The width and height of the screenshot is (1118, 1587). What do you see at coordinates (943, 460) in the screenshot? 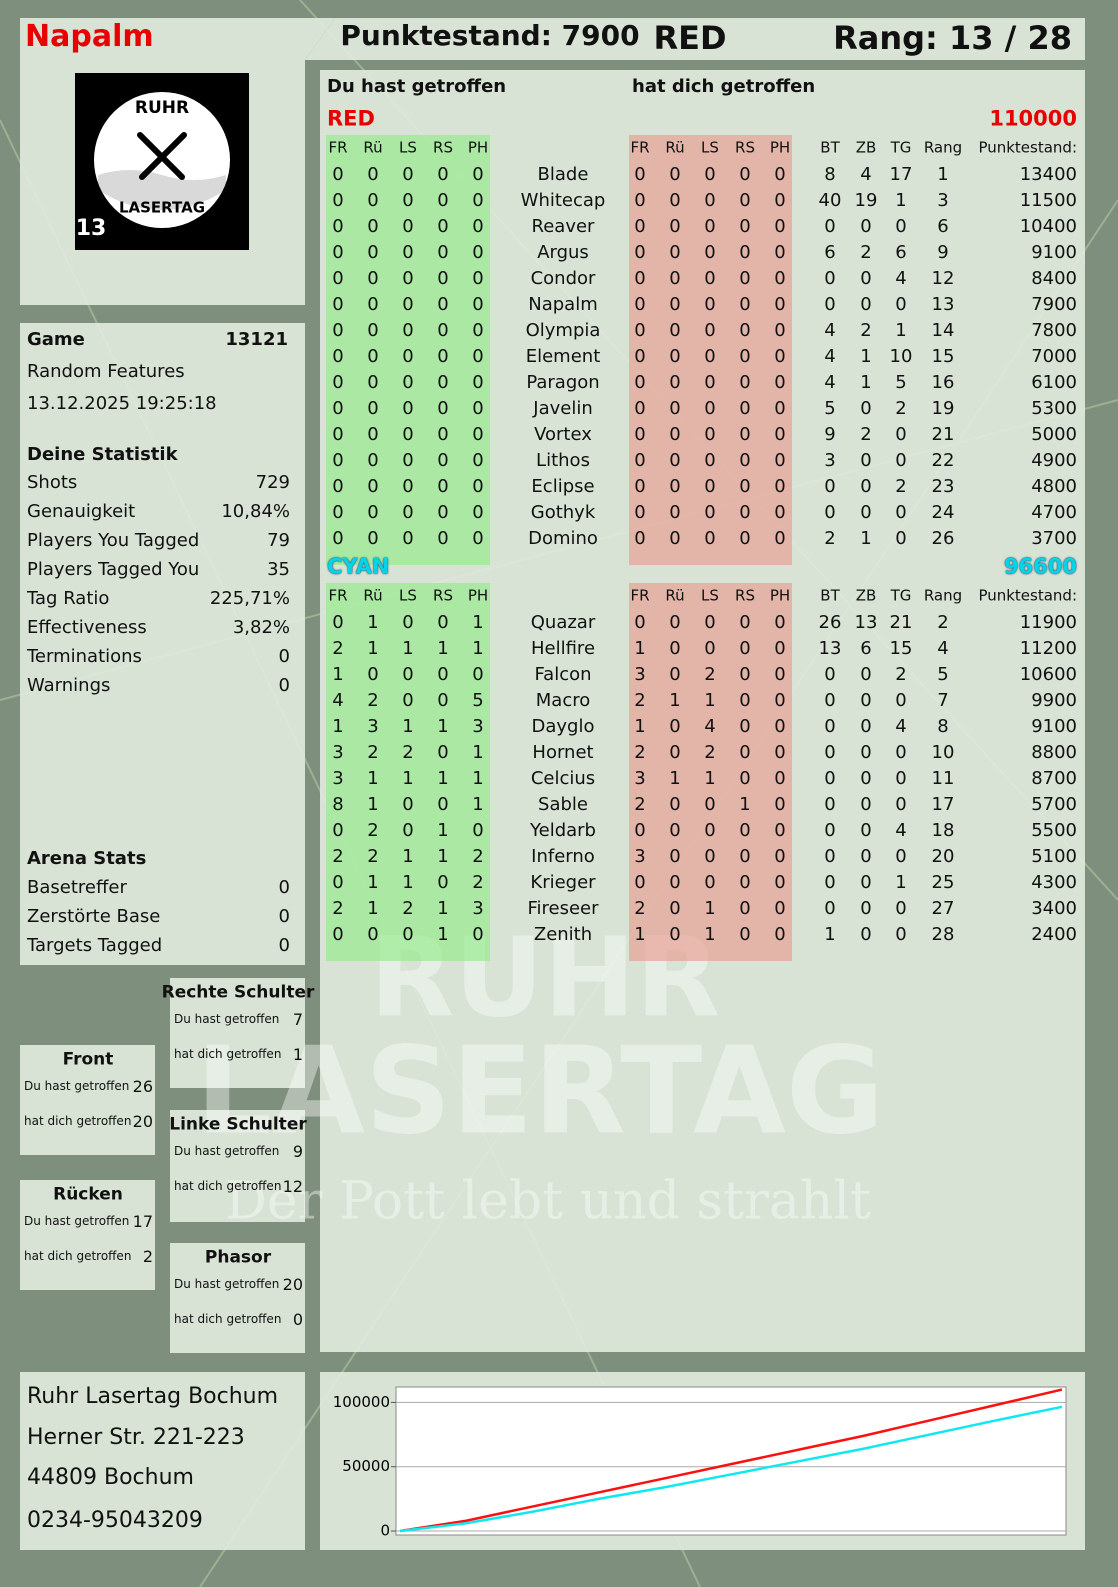
I see `cell: 22` at bounding box center [943, 460].